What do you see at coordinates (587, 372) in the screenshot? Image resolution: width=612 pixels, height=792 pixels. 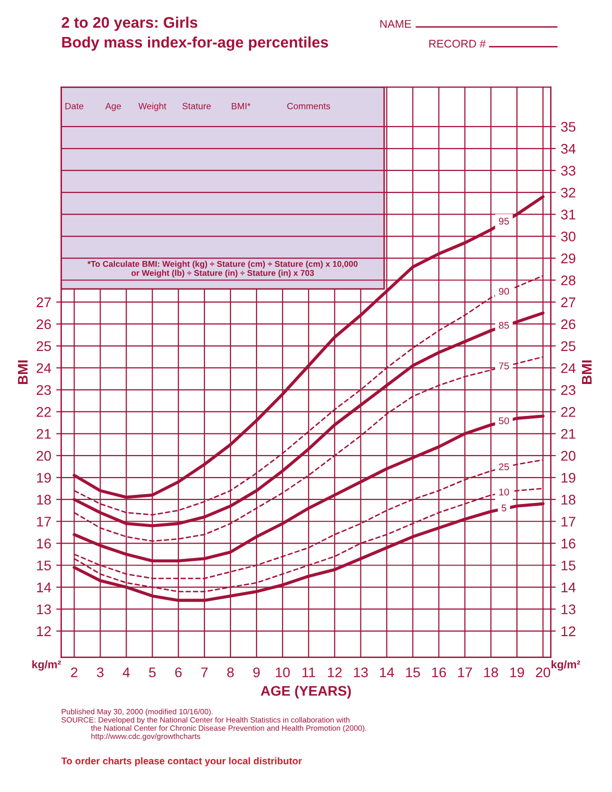 I see `y2-axis-title: BMI` at bounding box center [587, 372].